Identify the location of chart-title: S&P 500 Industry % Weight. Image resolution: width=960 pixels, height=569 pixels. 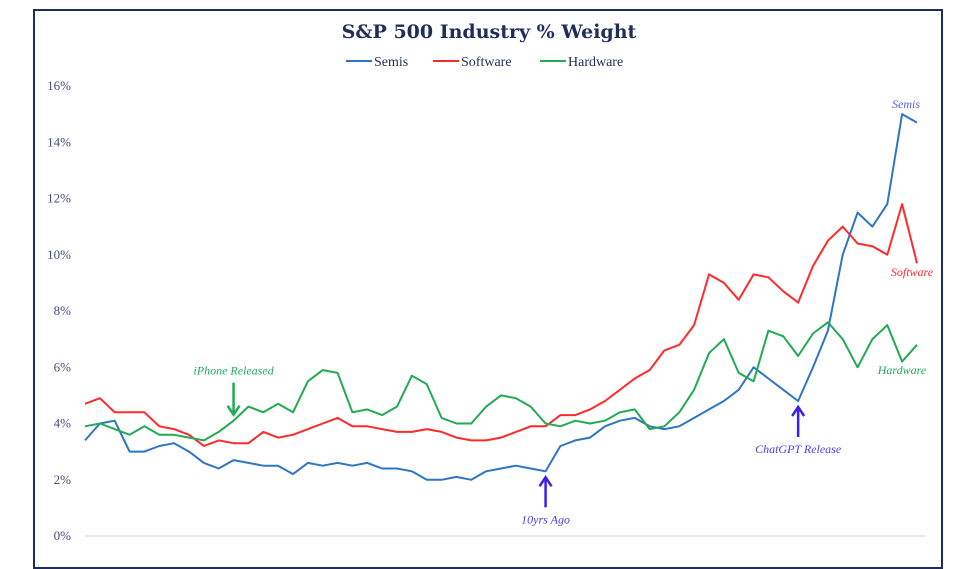
(489, 32).